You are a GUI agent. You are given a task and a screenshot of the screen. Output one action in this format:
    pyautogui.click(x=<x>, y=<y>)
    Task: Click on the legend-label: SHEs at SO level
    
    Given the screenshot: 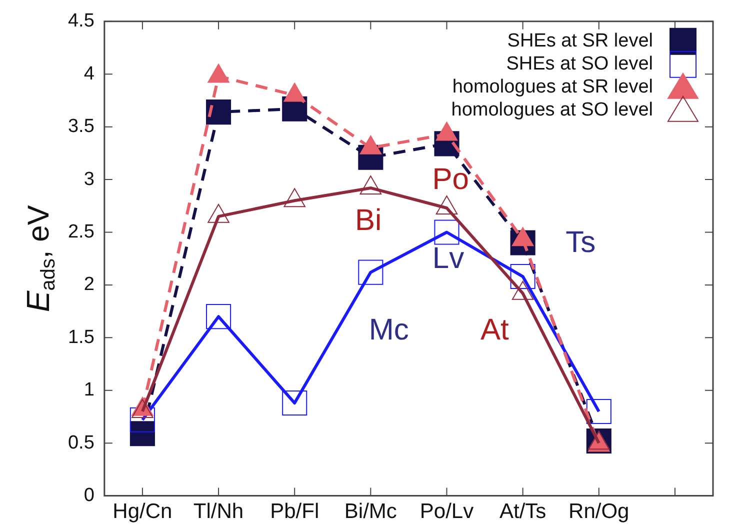 What is the action you would take?
    pyautogui.click(x=579, y=64)
    